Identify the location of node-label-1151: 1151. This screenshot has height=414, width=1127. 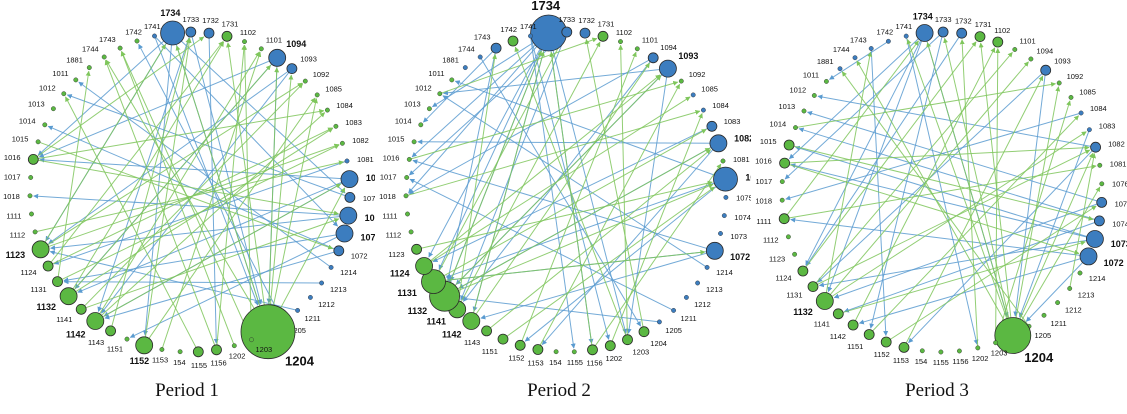
(855, 346).